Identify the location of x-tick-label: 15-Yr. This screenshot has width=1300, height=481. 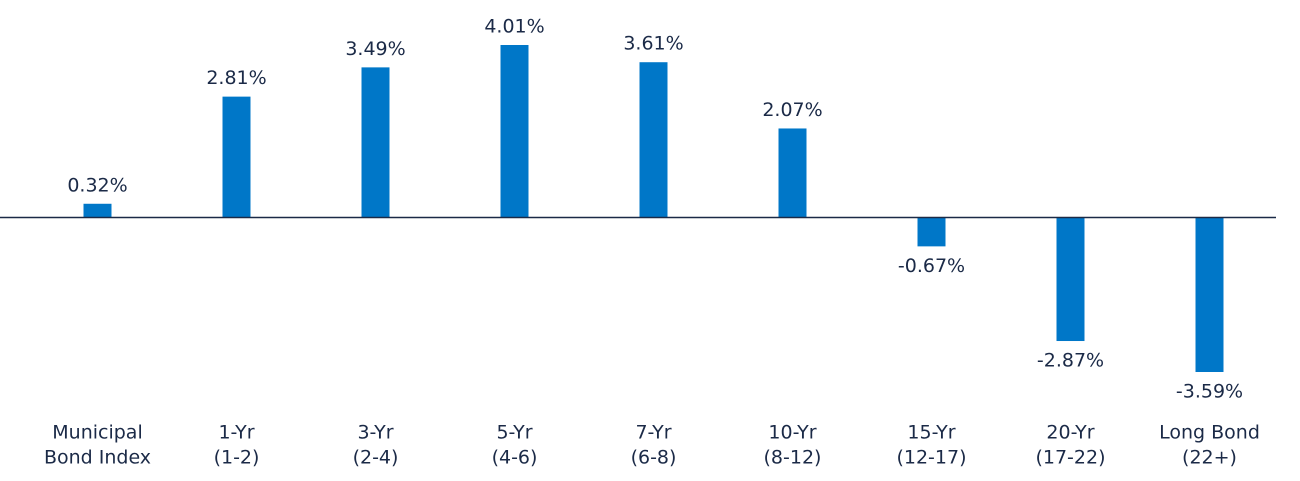
(931, 433).